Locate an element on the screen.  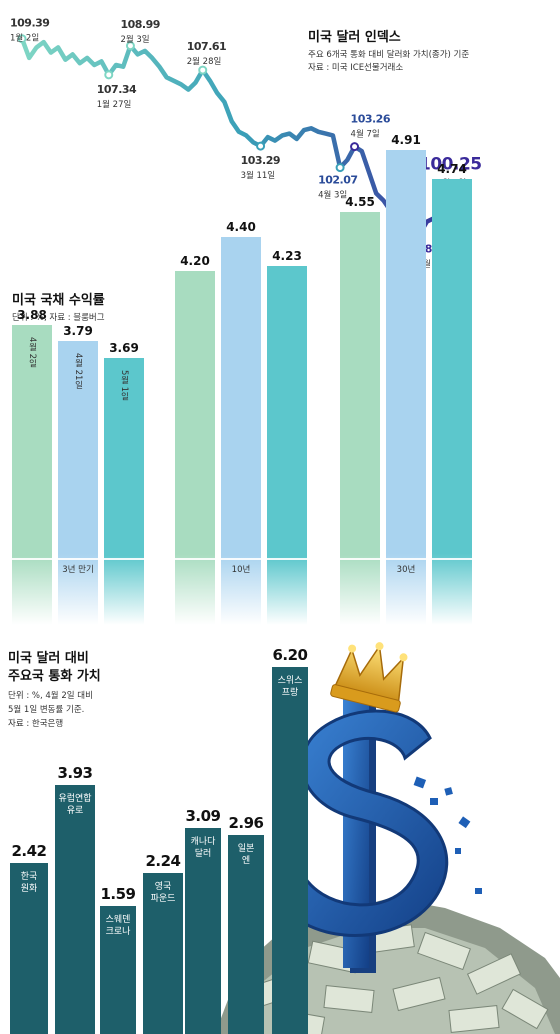
currency-bar-label: 캐나다 달러 is located at coordinates (203, 848).